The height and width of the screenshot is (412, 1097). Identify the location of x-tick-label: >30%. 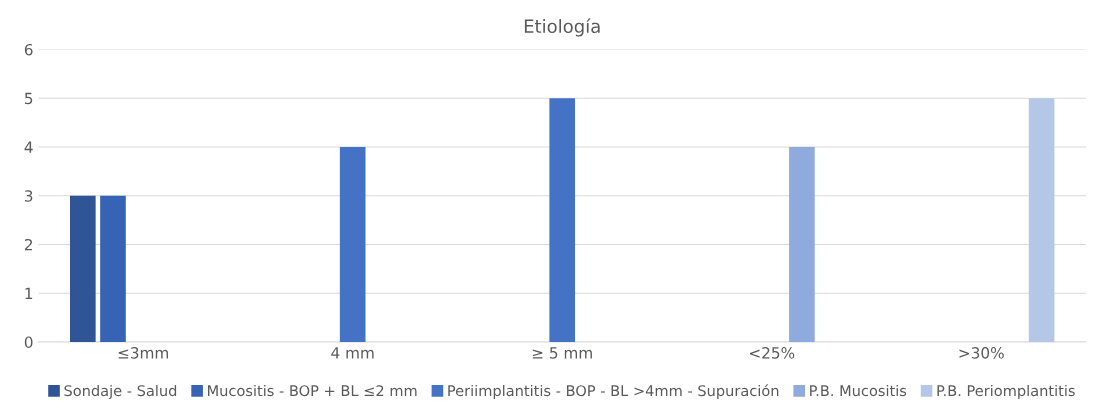
(981, 353).